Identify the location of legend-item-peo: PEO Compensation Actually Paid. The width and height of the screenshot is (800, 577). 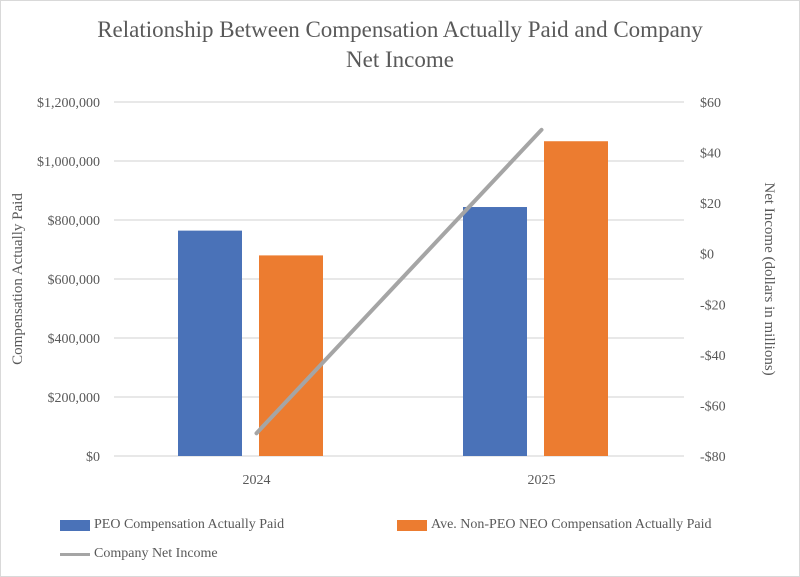
(172, 525).